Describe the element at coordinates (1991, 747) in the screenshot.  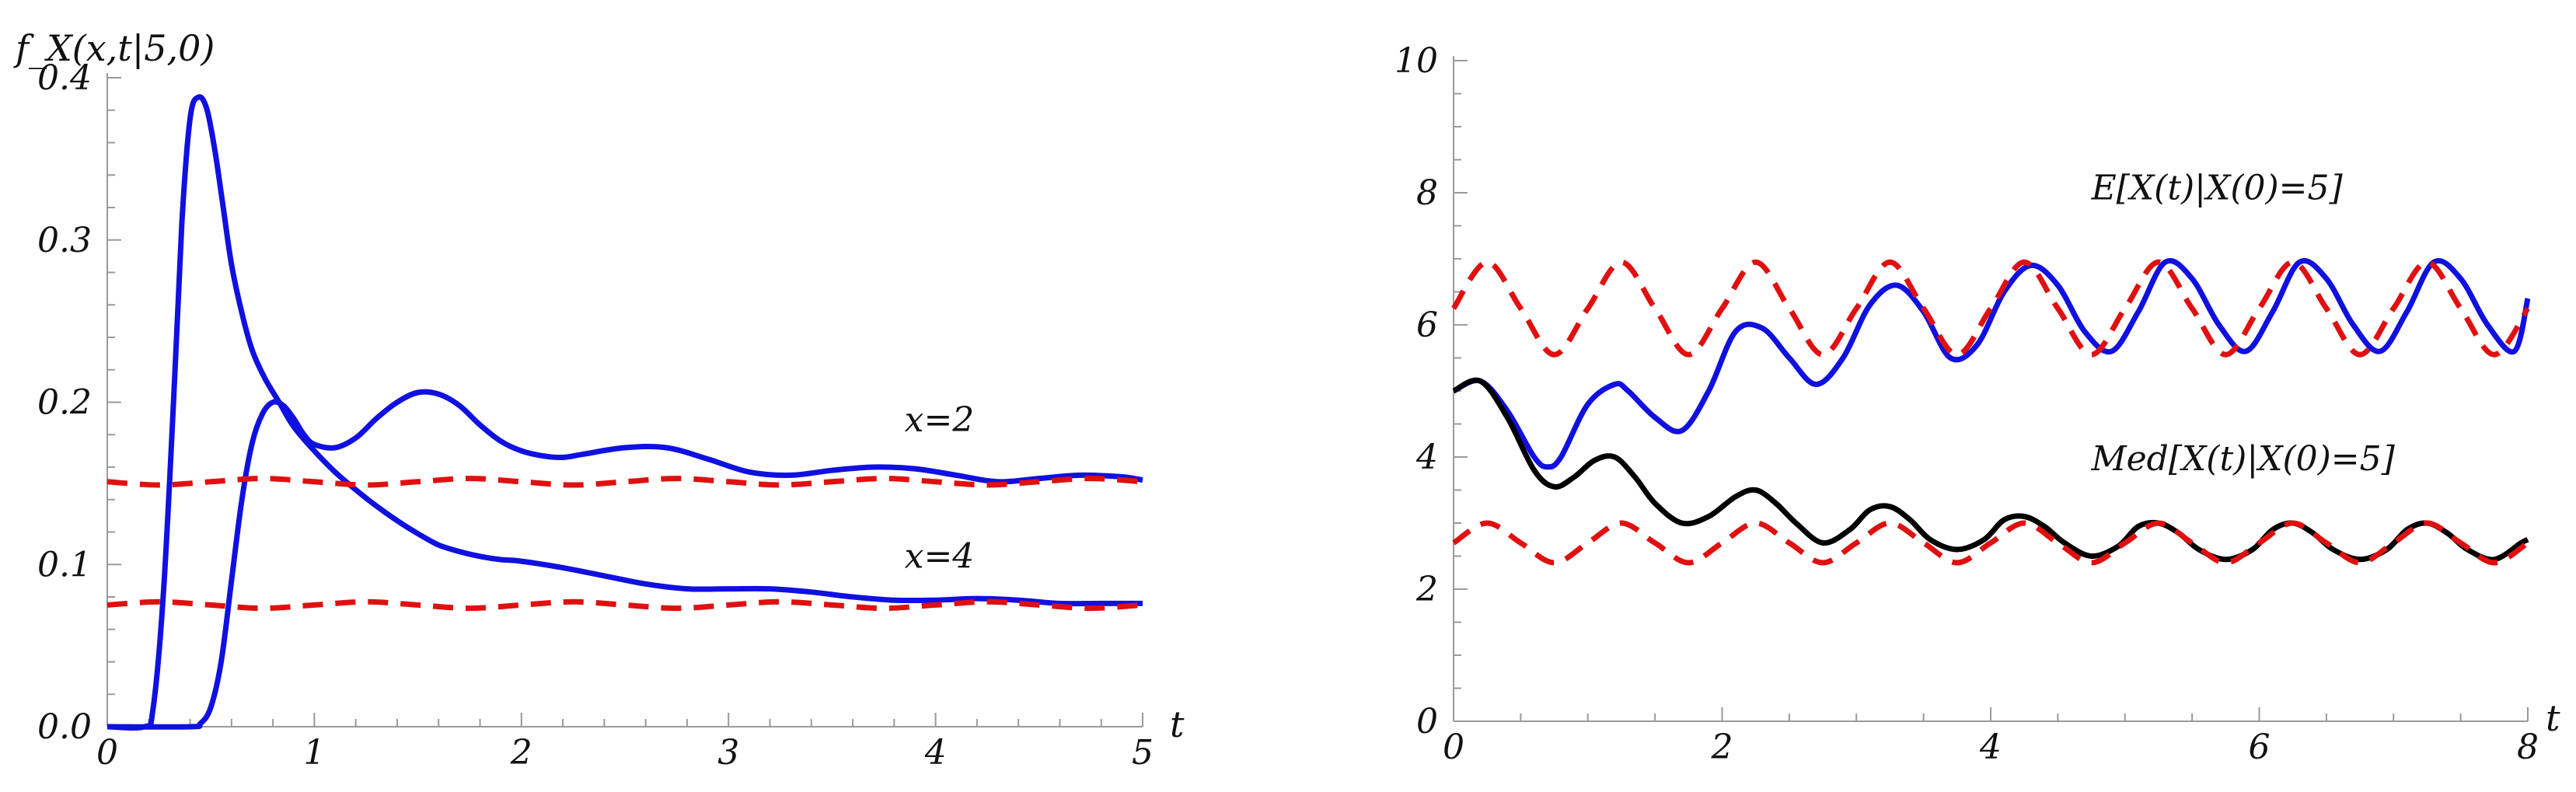
I see `right-x-tick-label: 4` at that location.